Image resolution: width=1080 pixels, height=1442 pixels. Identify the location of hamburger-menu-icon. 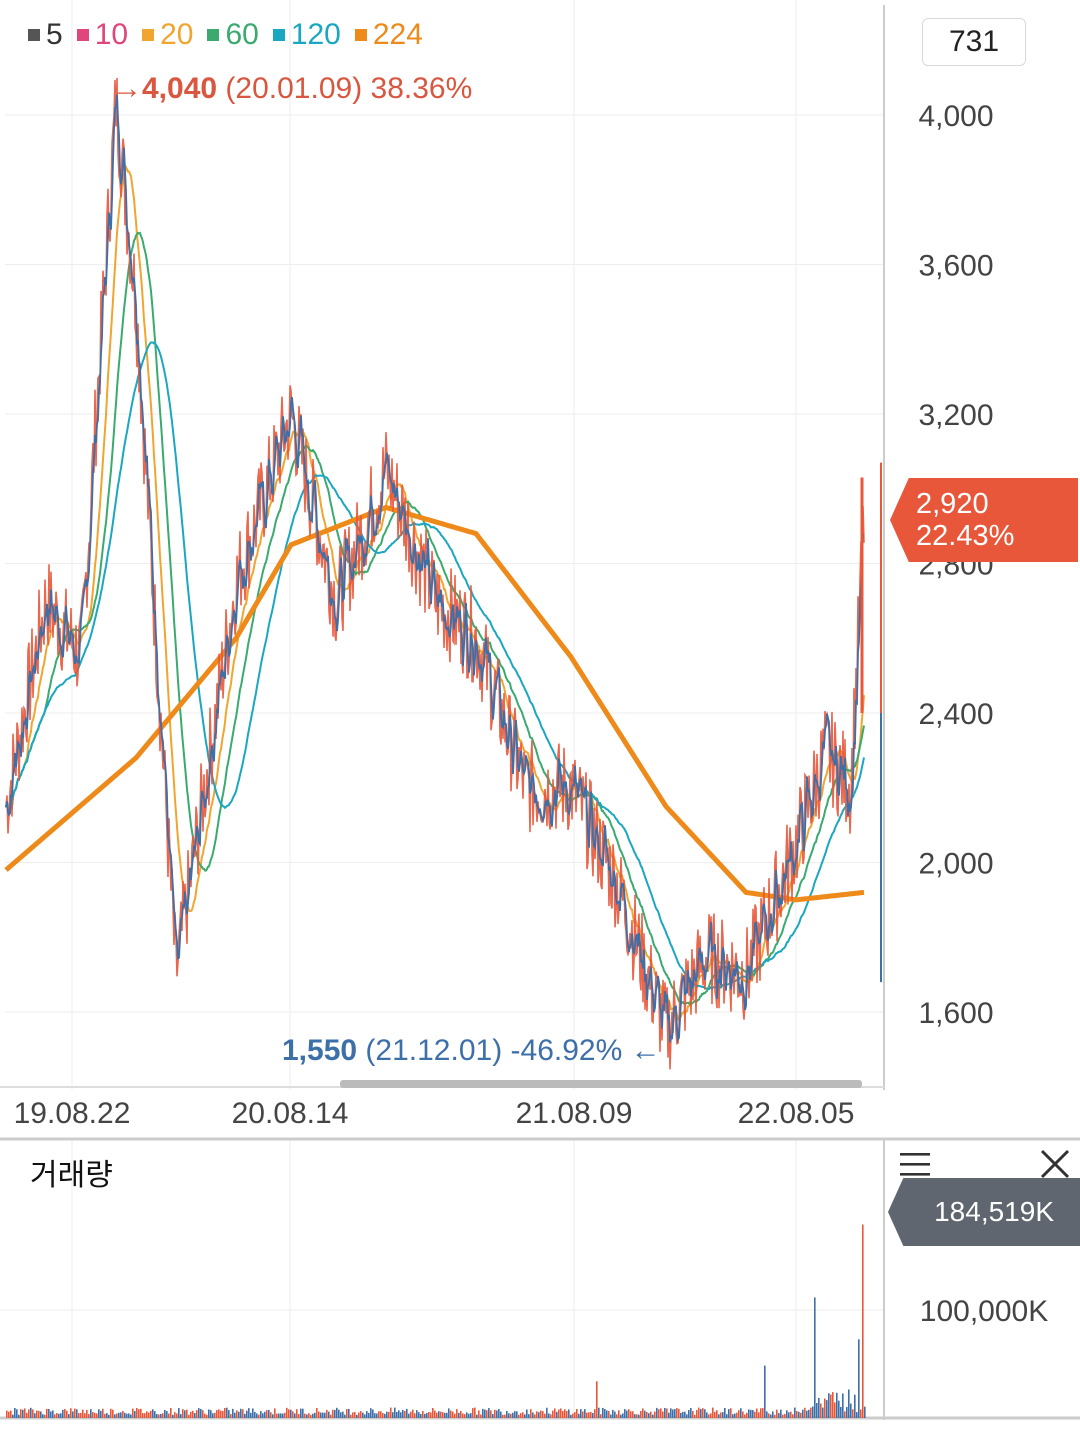
(916, 1165).